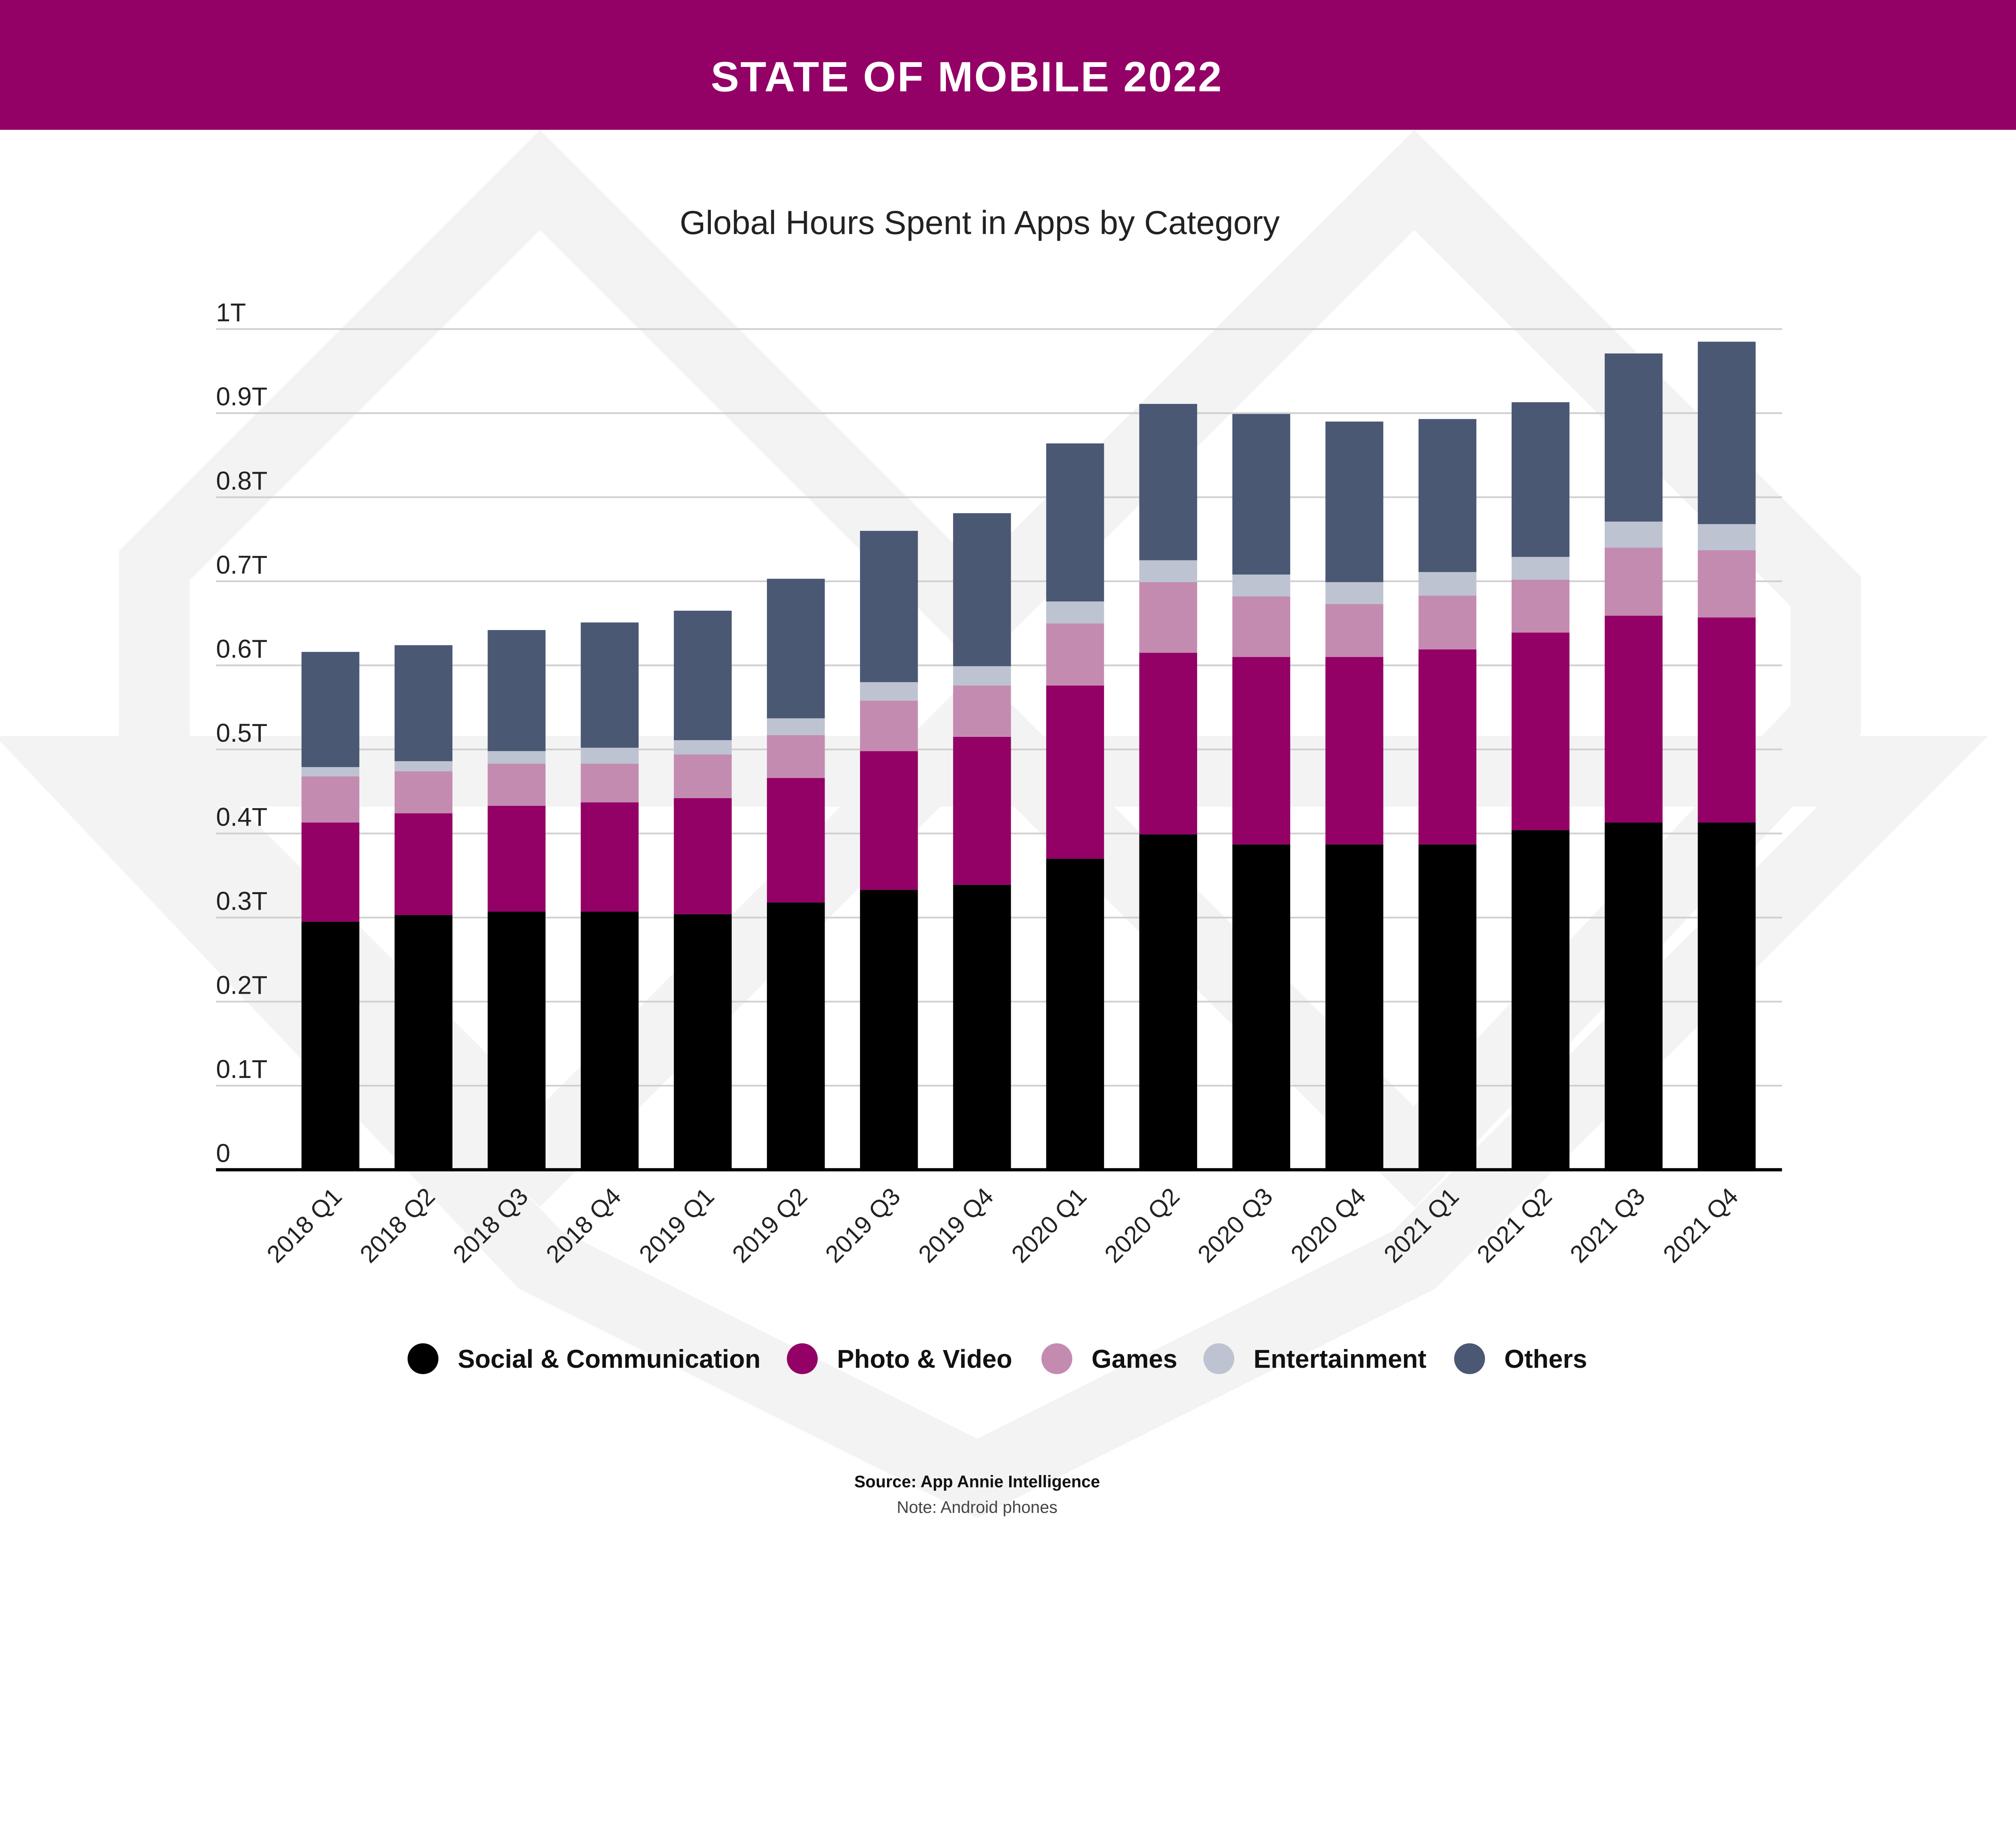 The image size is (2016, 1835). Describe the element at coordinates (1048, 1225) in the screenshot. I see `x-tick-label: 2020 Q1` at that location.